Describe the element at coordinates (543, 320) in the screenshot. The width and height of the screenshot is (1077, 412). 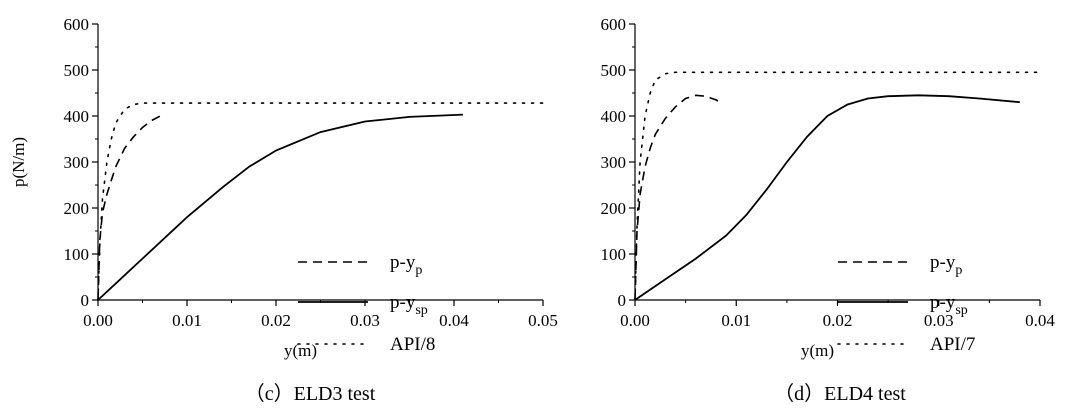
I see `x-tick-label: 0.05` at that location.